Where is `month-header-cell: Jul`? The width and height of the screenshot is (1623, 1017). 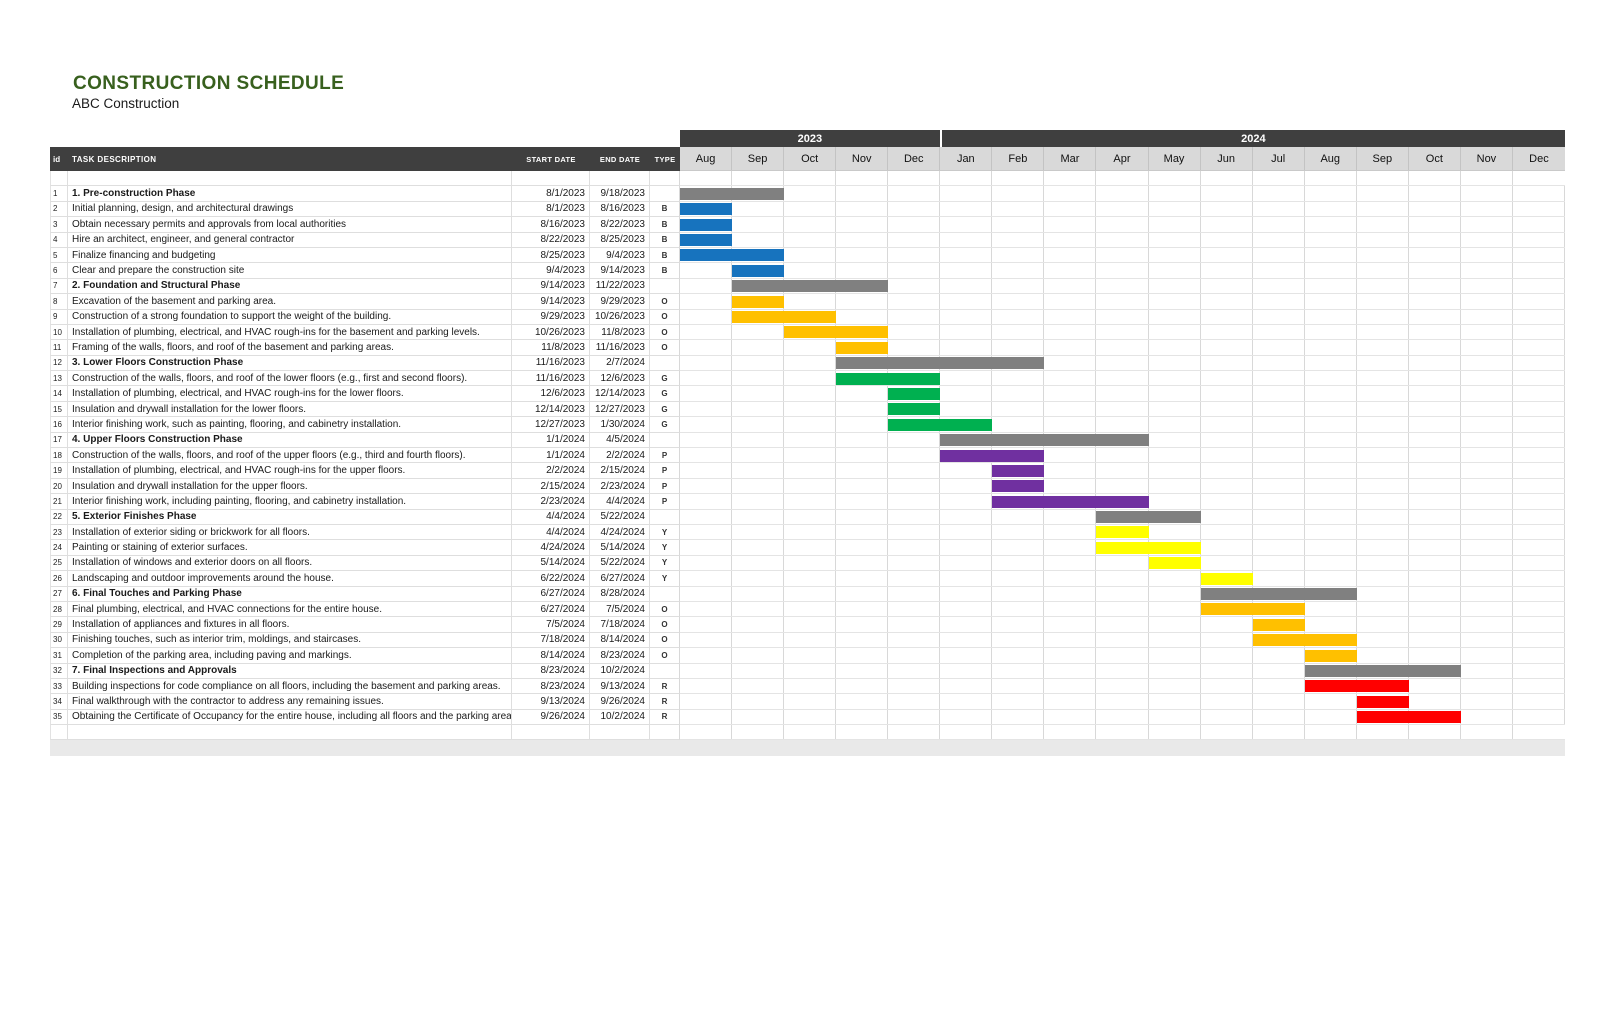
month-header-cell: Jul is located at coordinates (1279, 158).